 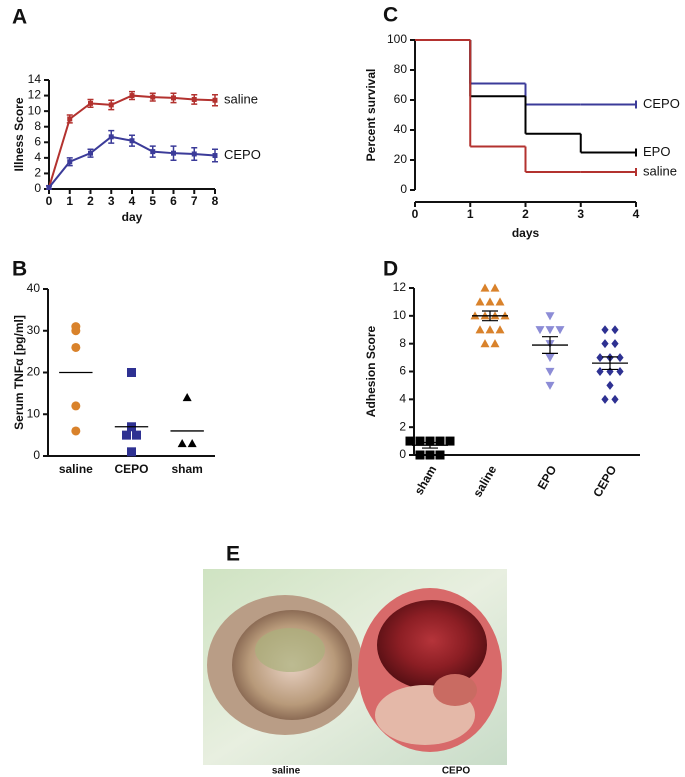 What do you see at coordinates (355, 667) in the screenshot?
I see `photo` at bounding box center [355, 667].